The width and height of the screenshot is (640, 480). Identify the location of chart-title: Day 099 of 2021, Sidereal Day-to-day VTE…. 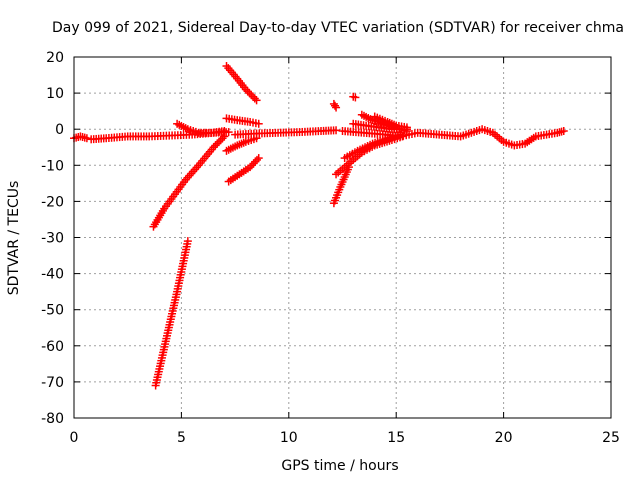
(338, 28).